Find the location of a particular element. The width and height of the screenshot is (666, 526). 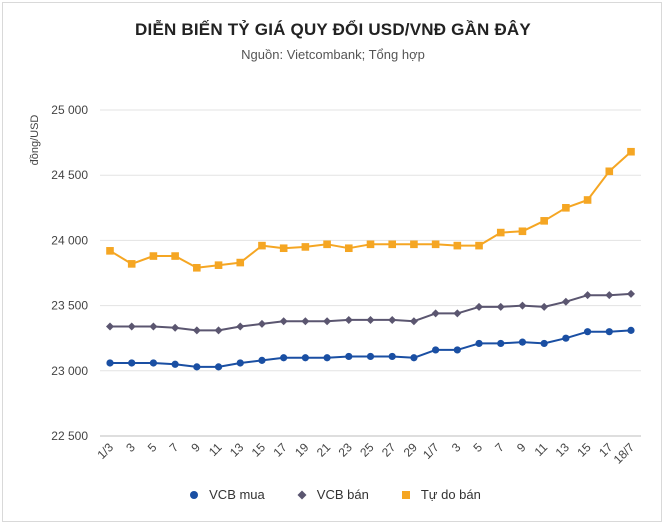

x-tick-label: 17 is located at coordinates (280, 450).